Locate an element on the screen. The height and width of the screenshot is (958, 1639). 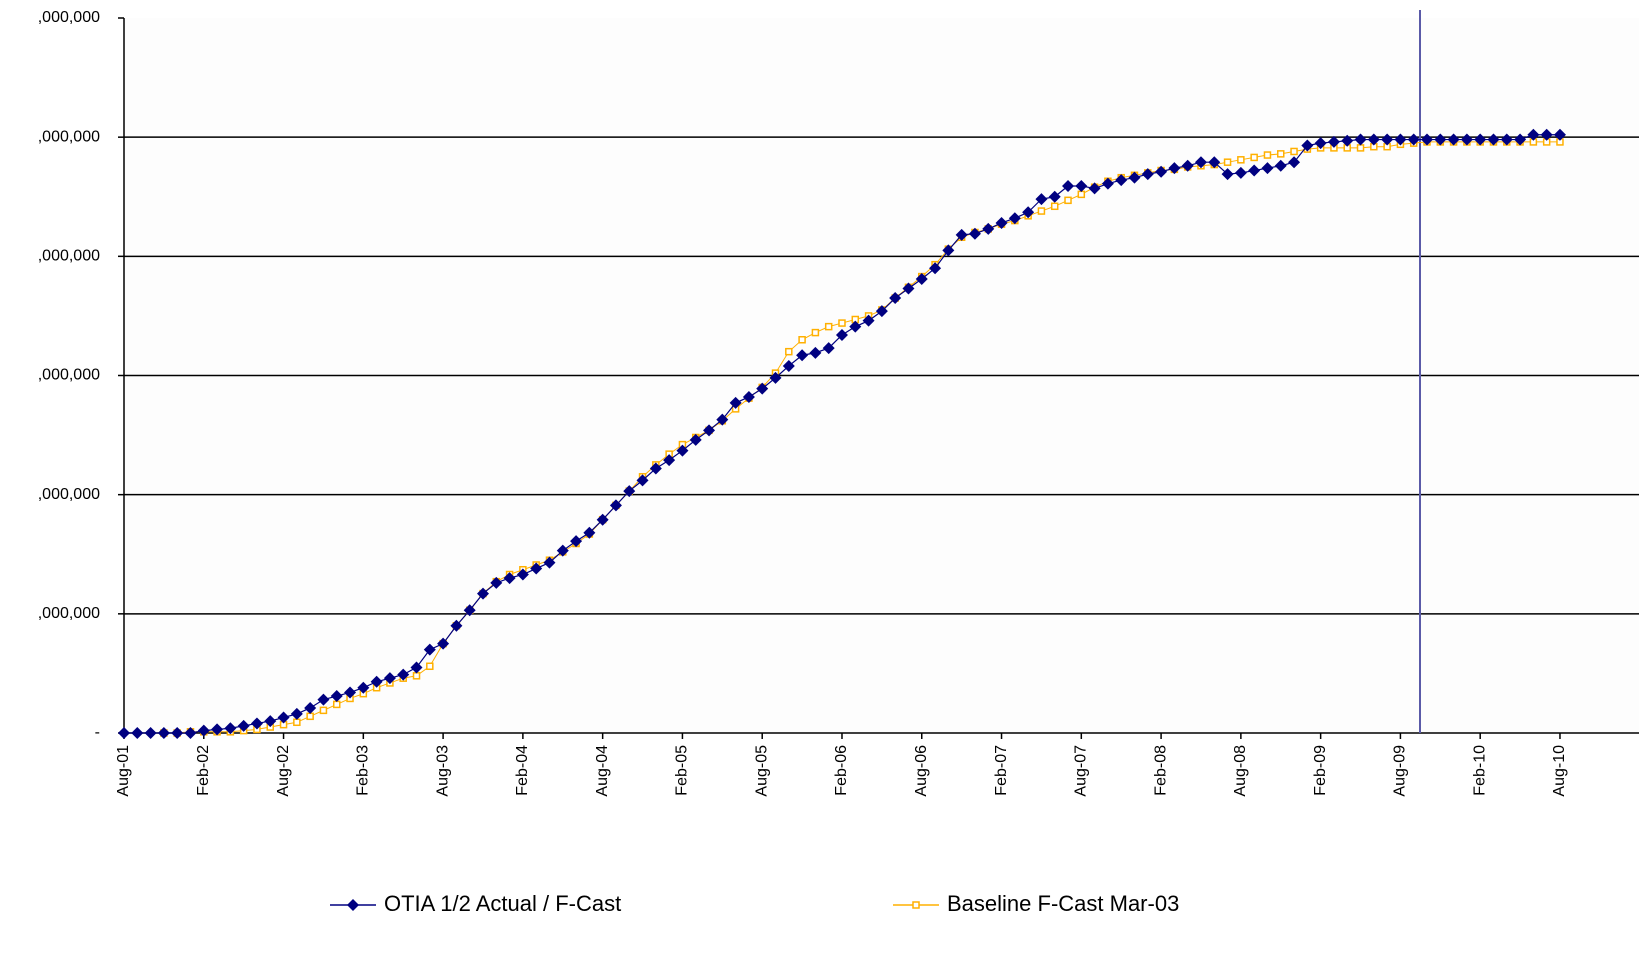
x-tick-label: Feb-08 is located at coordinates (1160, 770).